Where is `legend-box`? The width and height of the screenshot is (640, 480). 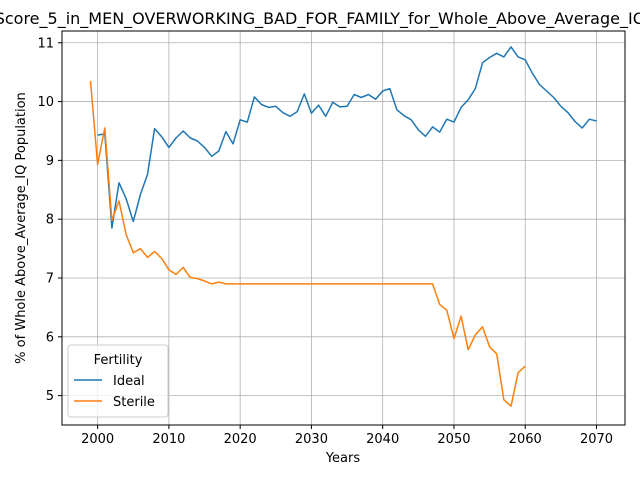 legend-box is located at coordinates (118, 381).